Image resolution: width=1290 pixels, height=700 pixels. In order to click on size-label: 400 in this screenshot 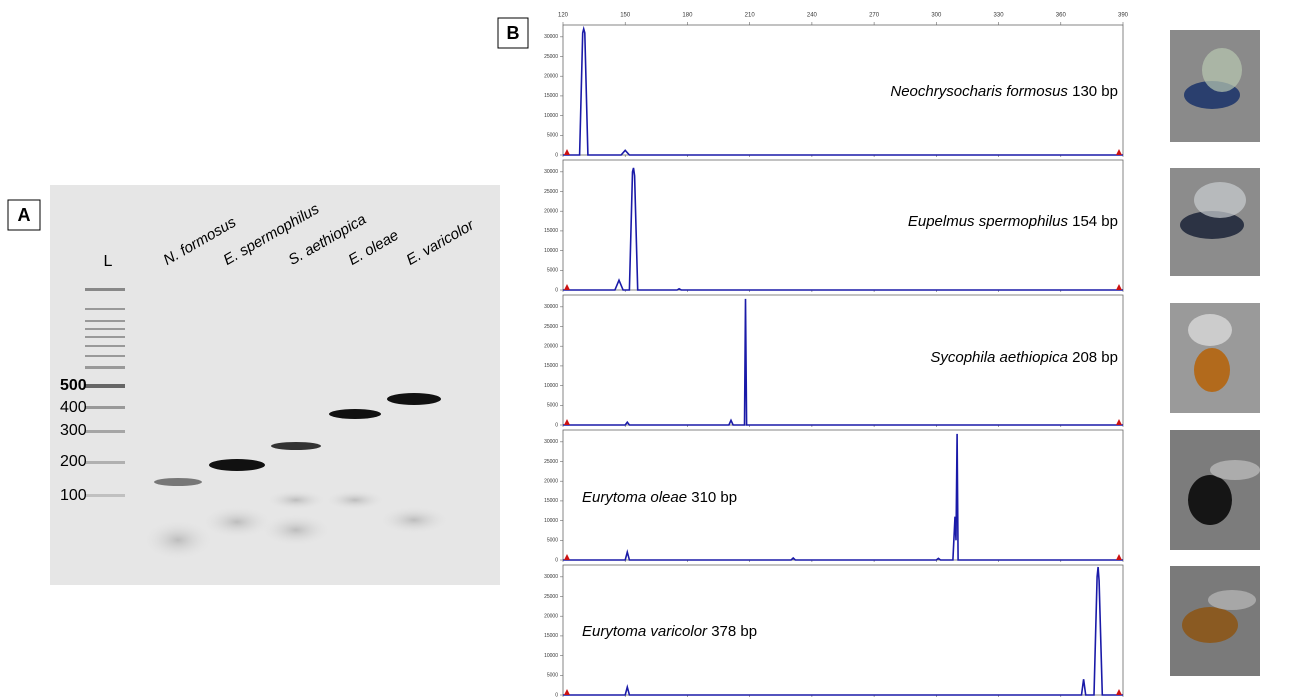, I will do `click(73, 407)`.